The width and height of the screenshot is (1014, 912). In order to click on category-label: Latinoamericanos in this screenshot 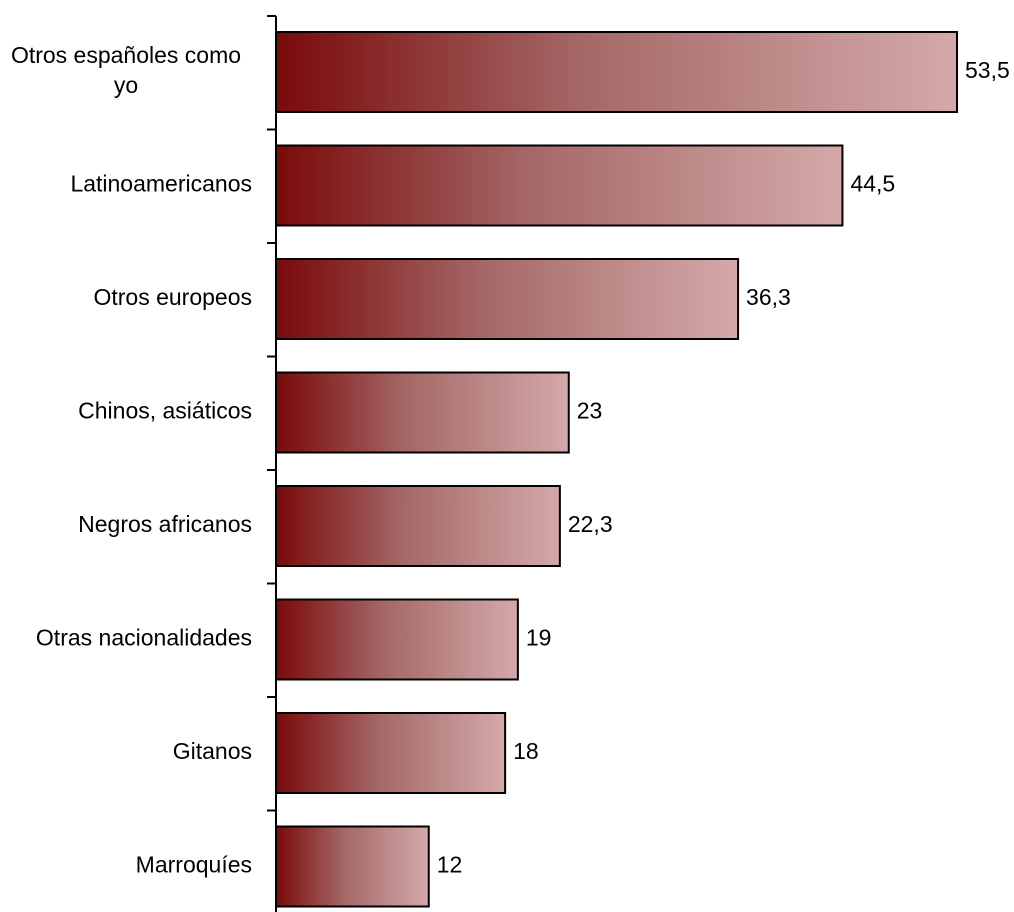, I will do `click(161, 184)`.